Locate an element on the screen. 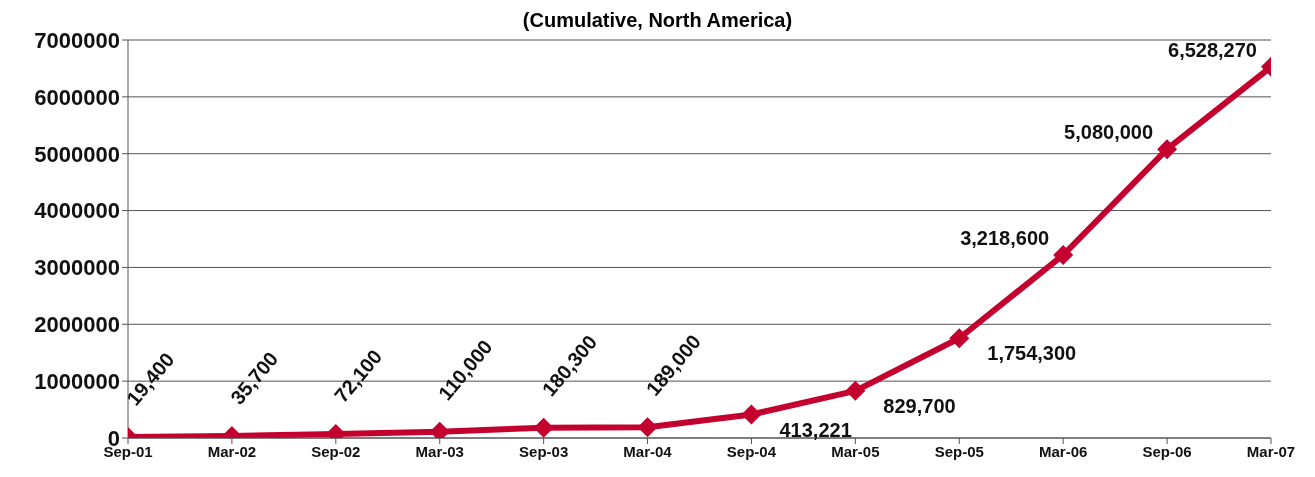 This screenshot has width=1315, height=477. data-label: 5,080,000 is located at coordinates (1109, 132).